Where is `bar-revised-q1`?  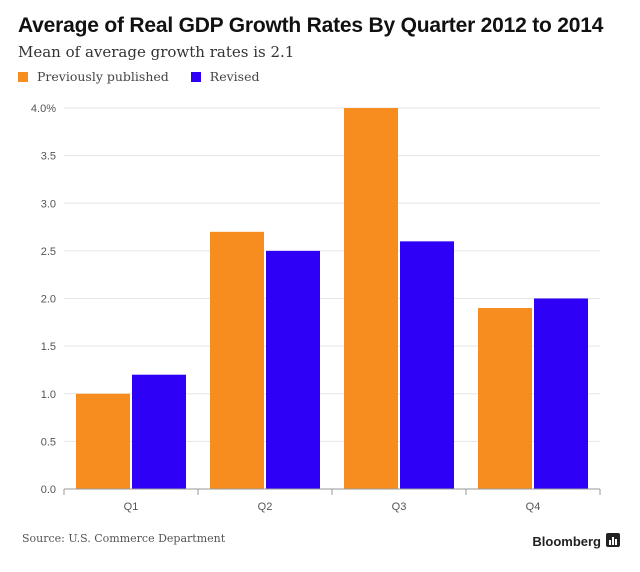
bar-revised-q1 is located at coordinates (159, 431).